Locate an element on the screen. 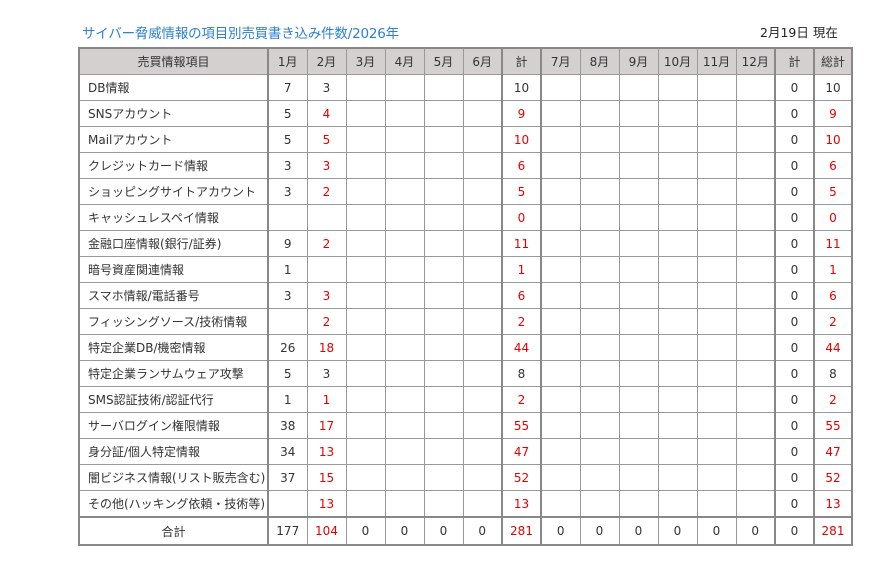  table-row: スマホ情報/電話番号 3 3 6 0 6 is located at coordinates (465, 295).